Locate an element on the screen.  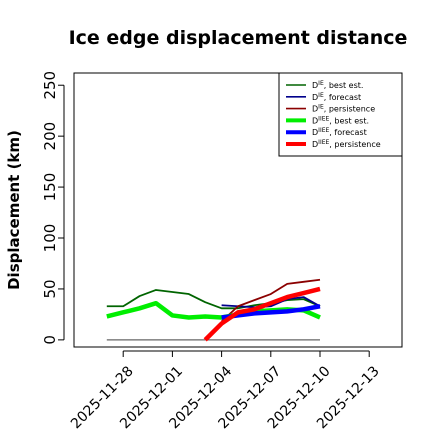
y-tick-label: 150 is located at coordinates (50, 187).